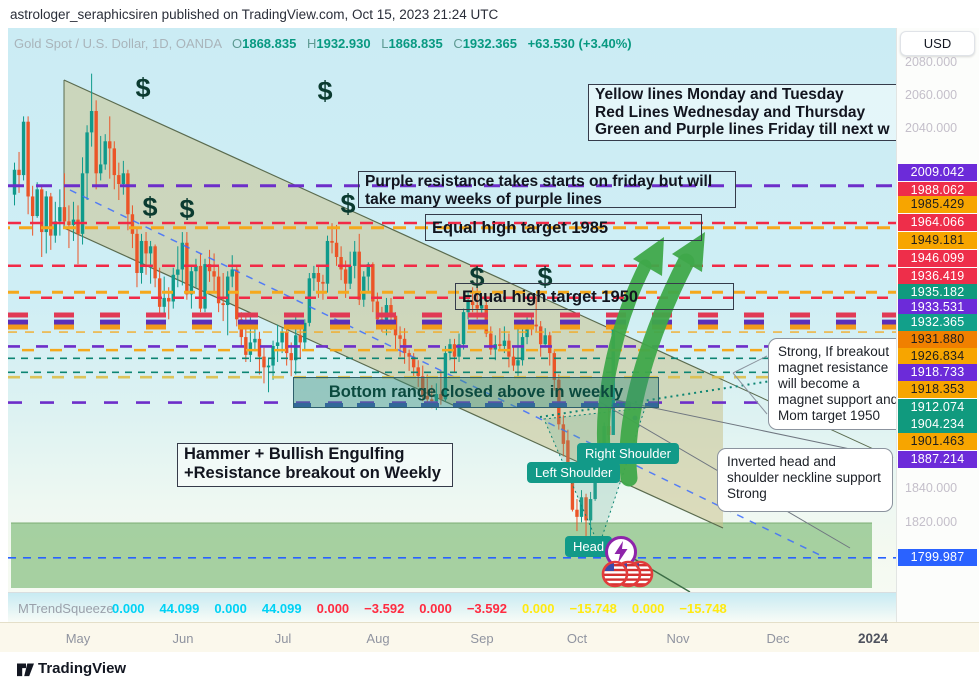 This screenshot has width=979, height=686. What do you see at coordinates (489, 43) in the screenshot?
I see `close-value: 1932.365` at bounding box center [489, 43].